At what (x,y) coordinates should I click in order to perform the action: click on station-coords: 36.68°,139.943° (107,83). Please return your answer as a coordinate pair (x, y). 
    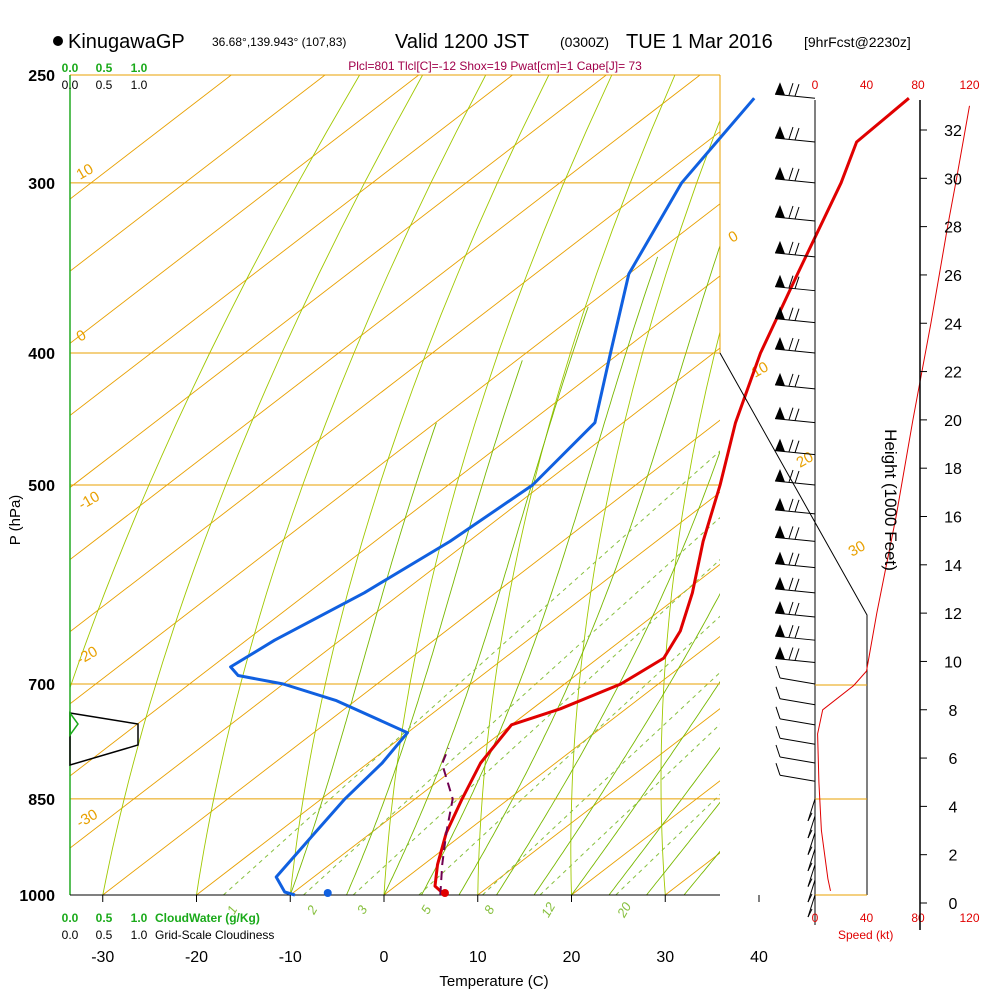
    Looking at the image, I should click on (279, 42).